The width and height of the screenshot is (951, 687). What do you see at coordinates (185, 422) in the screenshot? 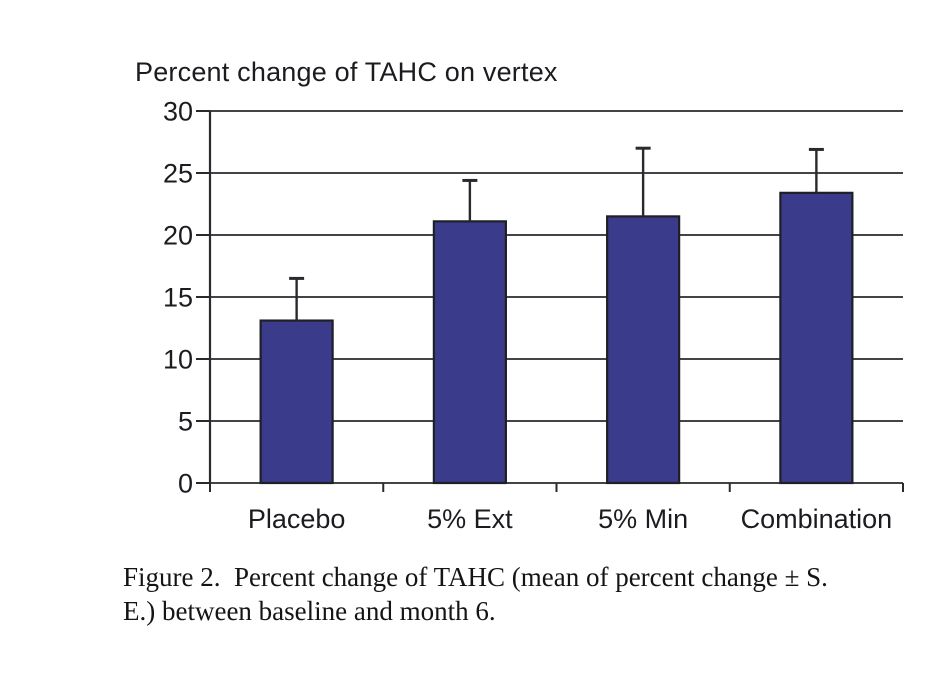
I see `y-tick-label-5: 5` at bounding box center [185, 422].